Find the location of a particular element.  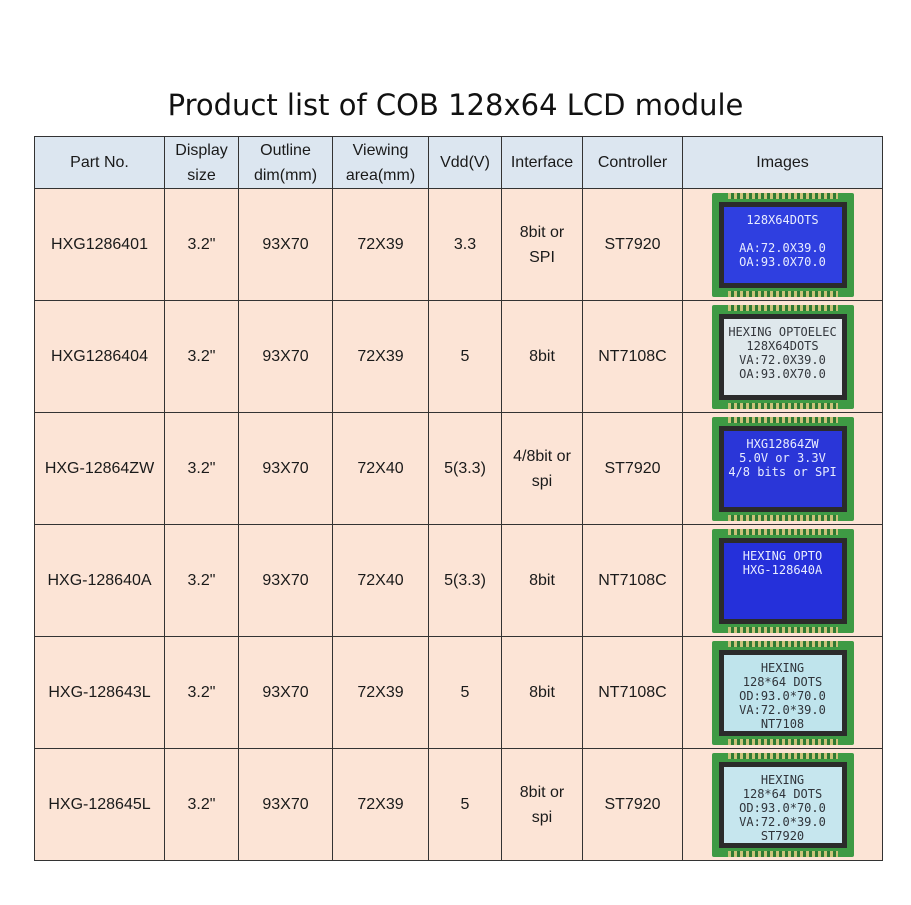

lcd-screen-line: 4/8 bits or SPI is located at coordinates (782, 471).